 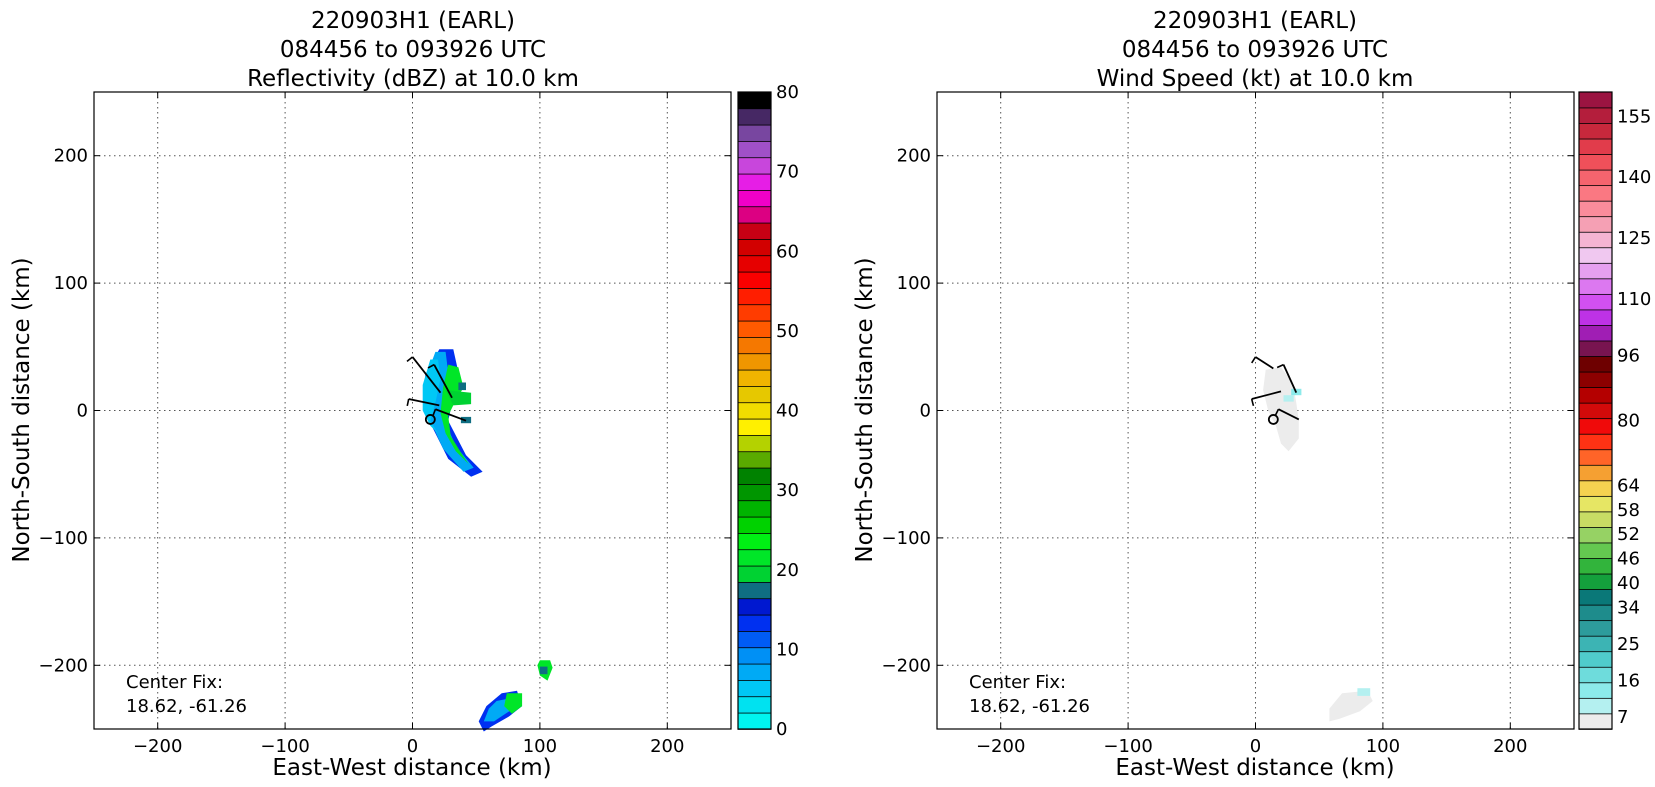 I want to click on x-tick-label: −100, so click(x=1127, y=746).